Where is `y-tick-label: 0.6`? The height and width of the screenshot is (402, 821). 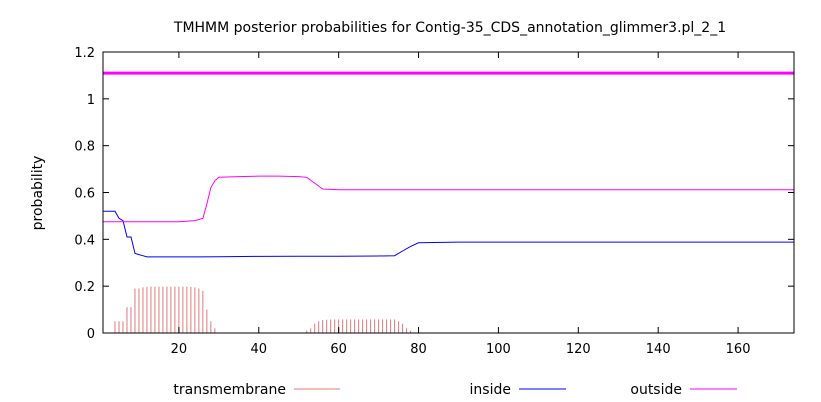 y-tick-label: 0.6 is located at coordinates (84, 194).